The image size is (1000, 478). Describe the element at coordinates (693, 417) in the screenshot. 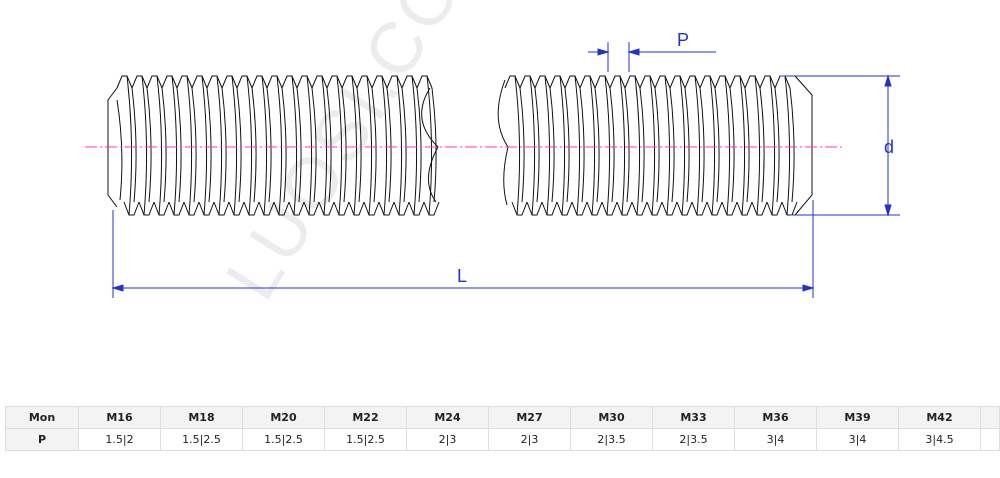

I see `size-cell: M33` at that location.